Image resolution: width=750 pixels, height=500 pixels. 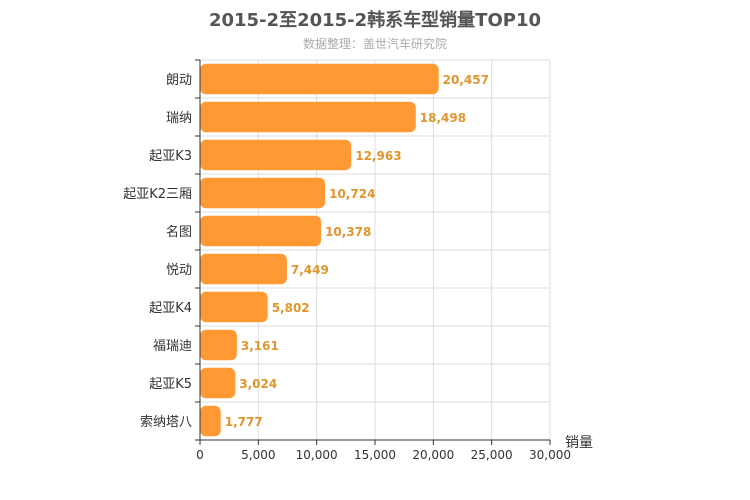 I want to click on category-label: 起亚K5, so click(x=170, y=384).